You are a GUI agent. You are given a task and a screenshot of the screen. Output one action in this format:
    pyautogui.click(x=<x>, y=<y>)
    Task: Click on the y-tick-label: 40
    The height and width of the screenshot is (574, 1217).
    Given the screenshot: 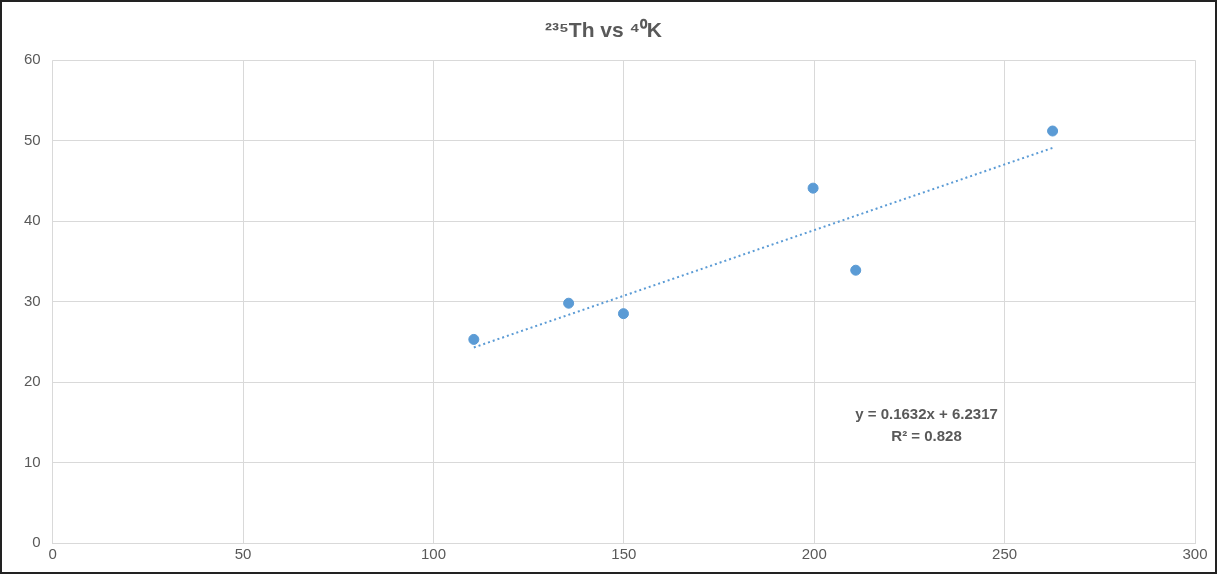 What is the action you would take?
    pyautogui.click(x=32, y=220)
    